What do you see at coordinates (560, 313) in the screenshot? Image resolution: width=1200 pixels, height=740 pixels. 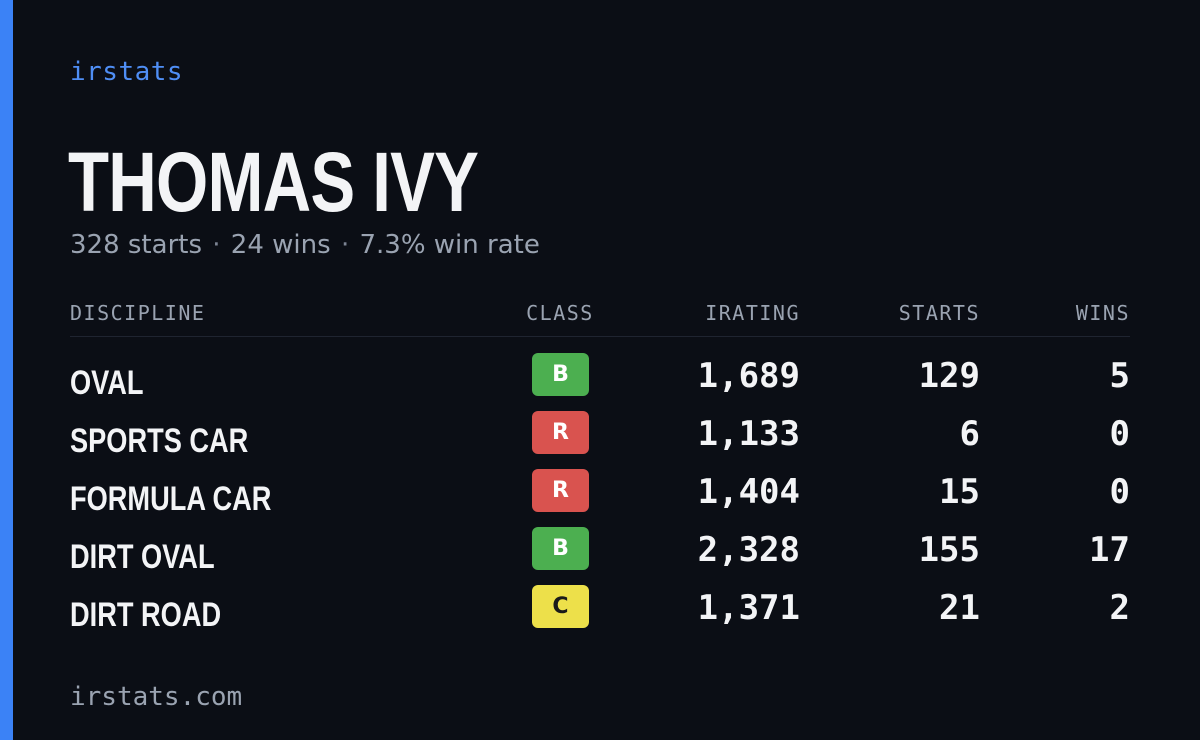 I see `header-class: CLASS` at bounding box center [560, 313].